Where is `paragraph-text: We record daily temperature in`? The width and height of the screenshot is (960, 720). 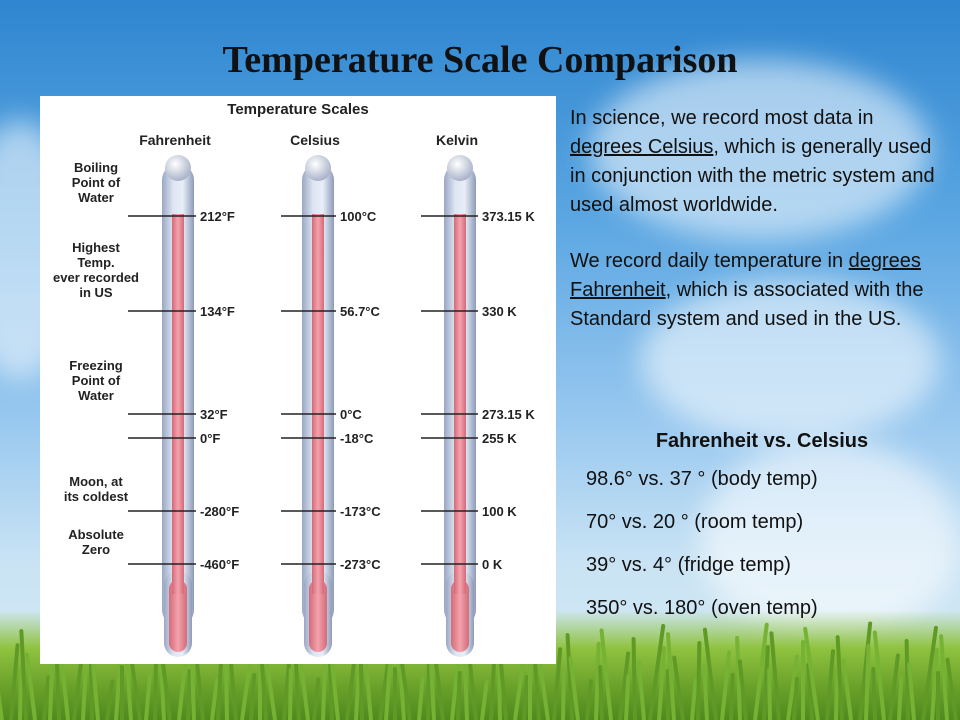
paragraph-text: We record daily temperature in is located at coordinates (709, 261).